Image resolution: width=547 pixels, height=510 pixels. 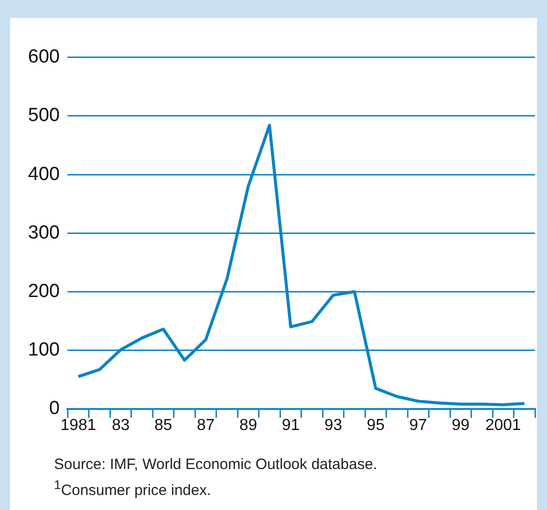 What do you see at coordinates (121, 425) in the screenshot?
I see `x-tick-label: 83` at bounding box center [121, 425].